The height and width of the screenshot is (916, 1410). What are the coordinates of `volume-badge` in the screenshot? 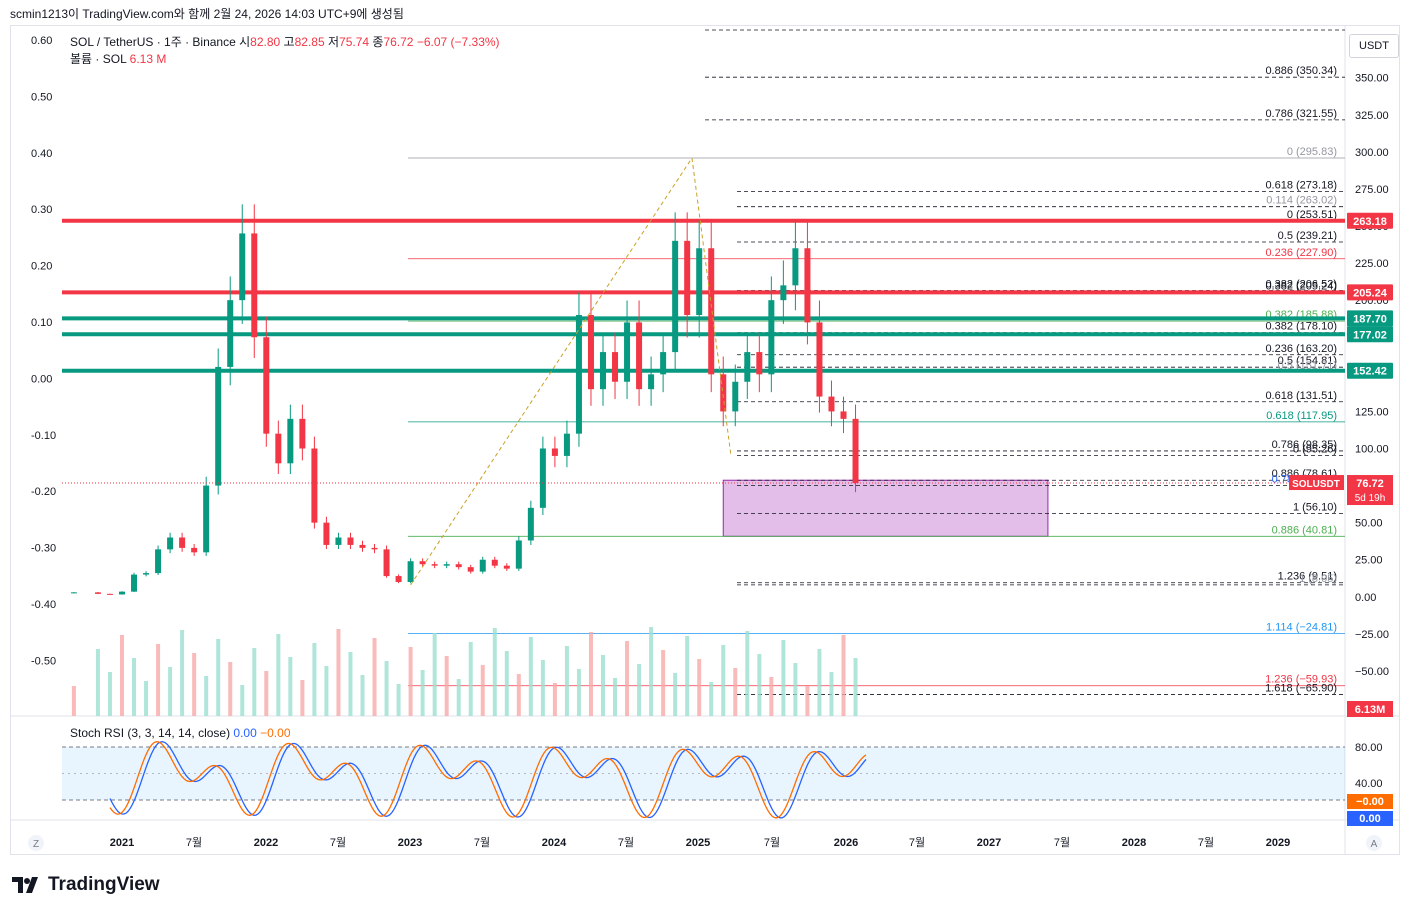 It's located at (1370, 709).